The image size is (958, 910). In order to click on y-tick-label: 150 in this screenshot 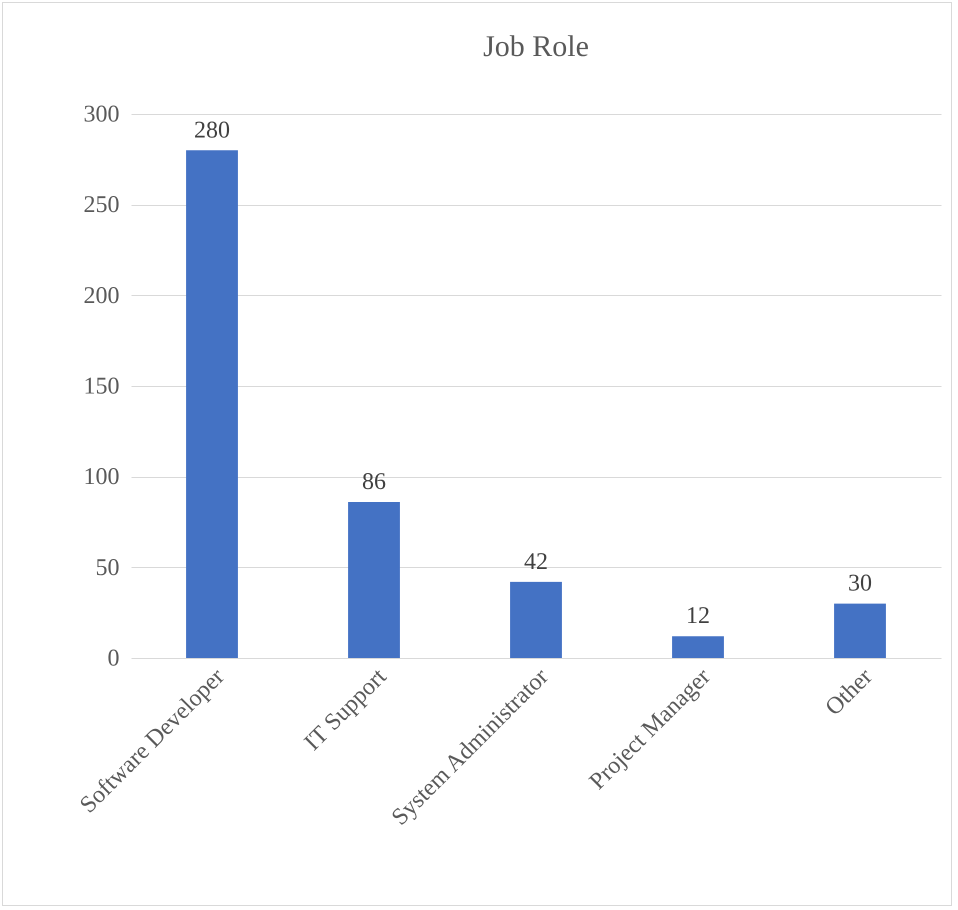, I will do `click(102, 387)`.